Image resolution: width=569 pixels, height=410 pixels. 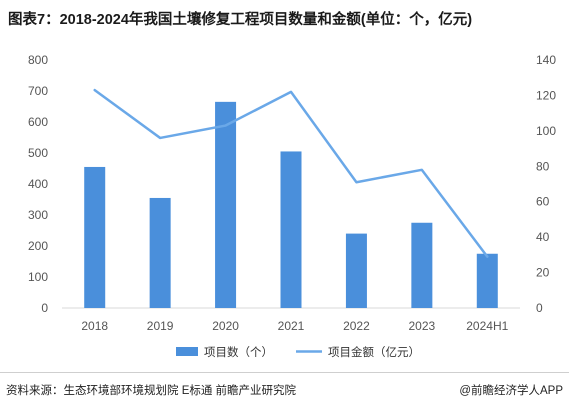 I want to click on left-axis: 0 100 200 300 400 500 600 700 800, so click(x=38, y=184).